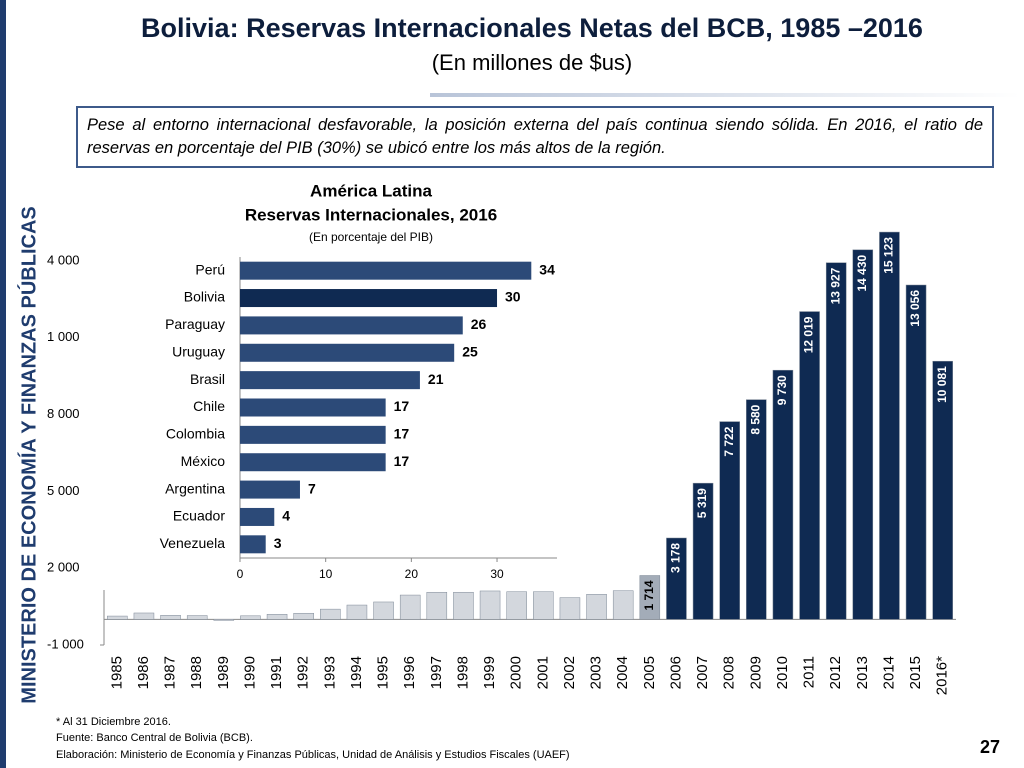  What do you see at coordinates (154, 738) in the screenshot?
I see `footnote: Fuente: Banco Central de Bolivia (BCB).` at bounding box center [154, 738].